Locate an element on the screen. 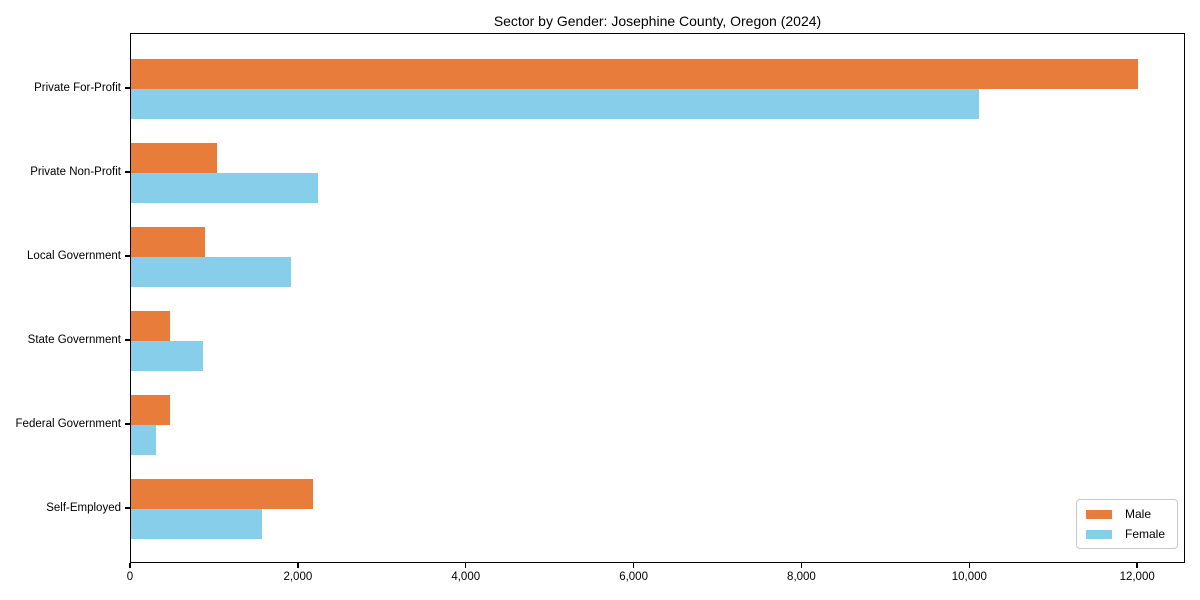 The width and height of the screenshot is (1200, 600). y-tick-label-federal-government: Federal Government is located at coordinates (68, 424).